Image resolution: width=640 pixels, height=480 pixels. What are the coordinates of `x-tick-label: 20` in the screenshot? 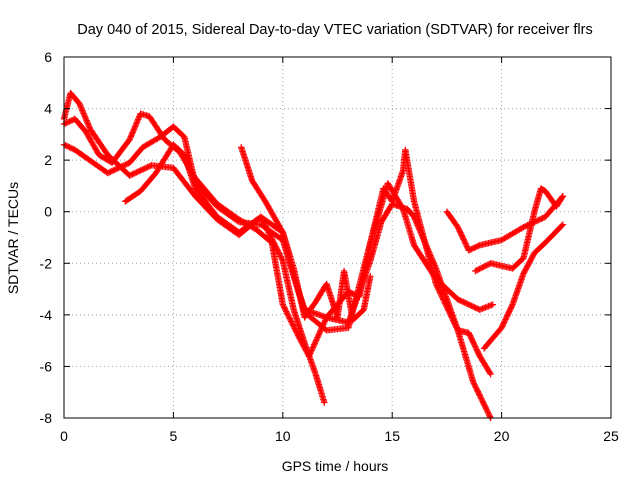 It's located at (502, 436).